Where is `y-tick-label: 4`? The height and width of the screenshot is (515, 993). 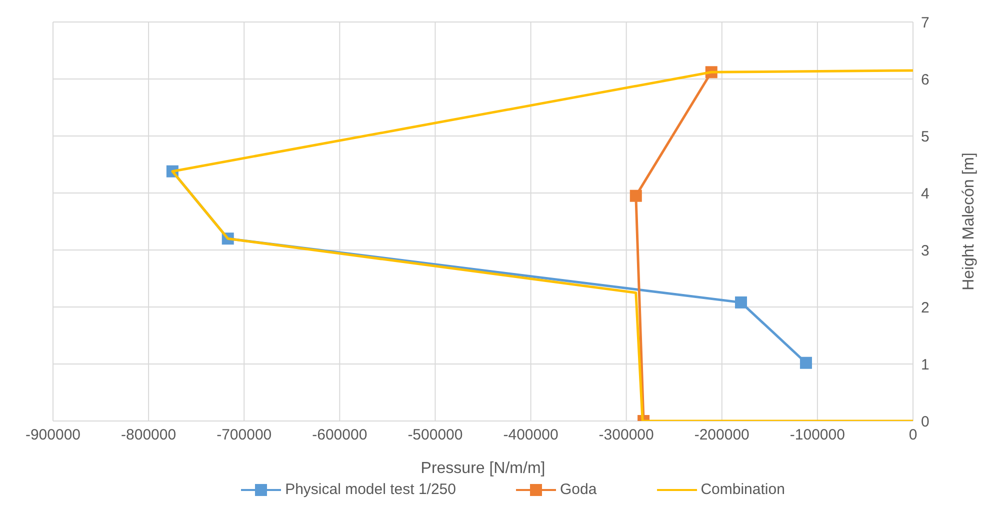 y-tick-label: 4 is located at coordinates (925, 193).